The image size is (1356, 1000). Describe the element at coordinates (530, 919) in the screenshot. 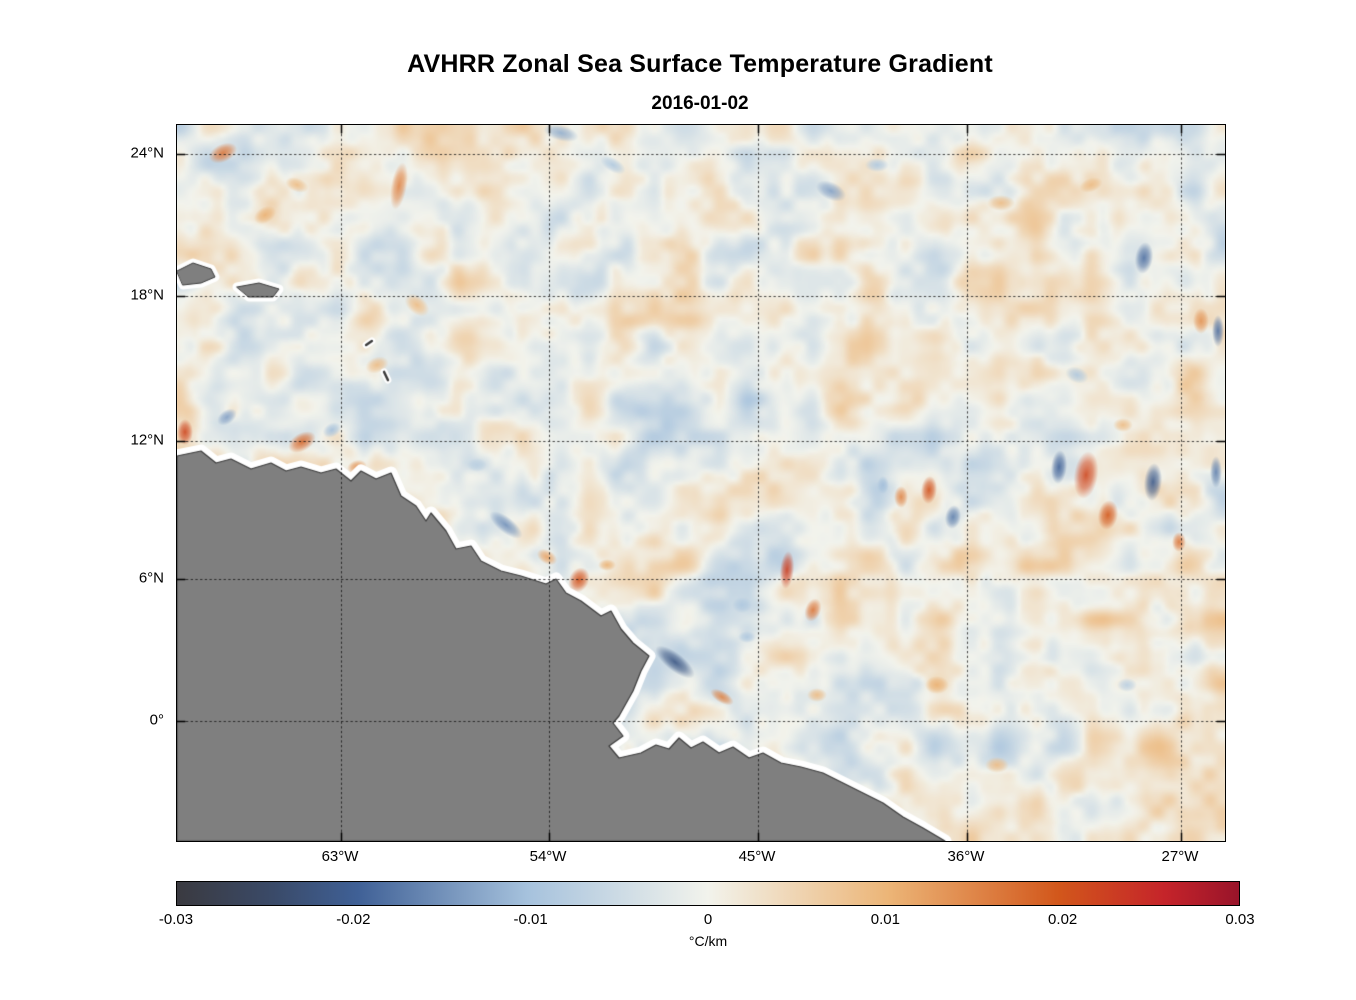

I see `colorbar-tick-label: -0.01` at that location.